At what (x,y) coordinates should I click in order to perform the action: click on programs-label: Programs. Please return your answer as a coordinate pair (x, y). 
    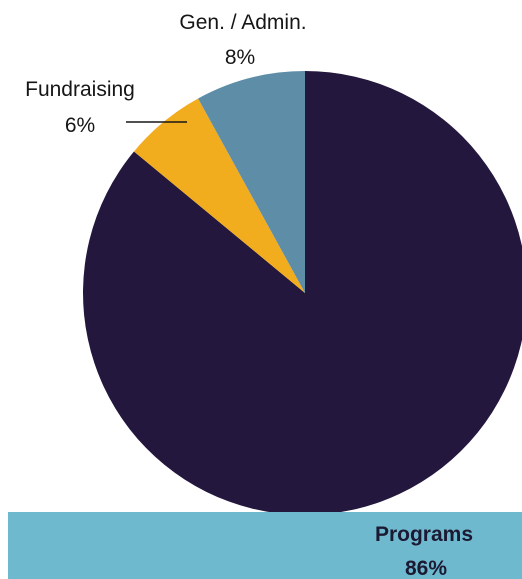
    Looking at the image, I should click on (424, 534).